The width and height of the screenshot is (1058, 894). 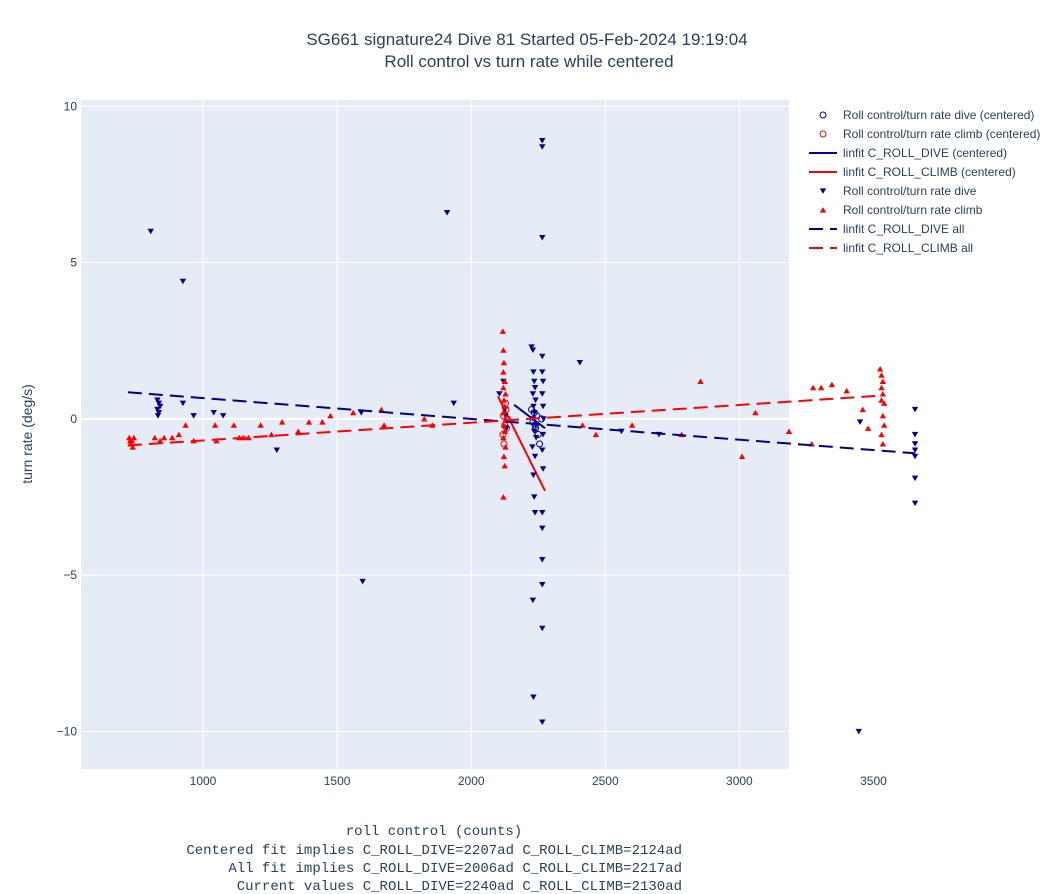 What do you see at coordinates (901, 210) in the screenshot?
I see `legend-item-5: Roll control/turn rate climb` at bounding box center [901, 210].